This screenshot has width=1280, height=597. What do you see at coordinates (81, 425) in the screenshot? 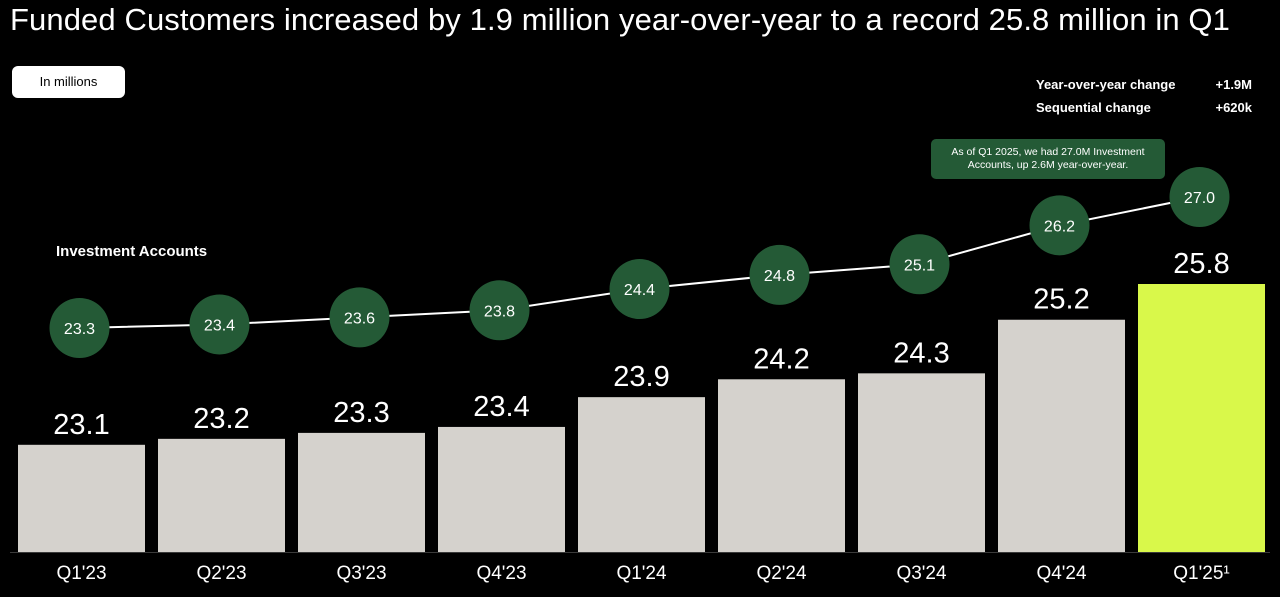
I see `bar-value-label: 23.1` at bounding box center [81, 425].